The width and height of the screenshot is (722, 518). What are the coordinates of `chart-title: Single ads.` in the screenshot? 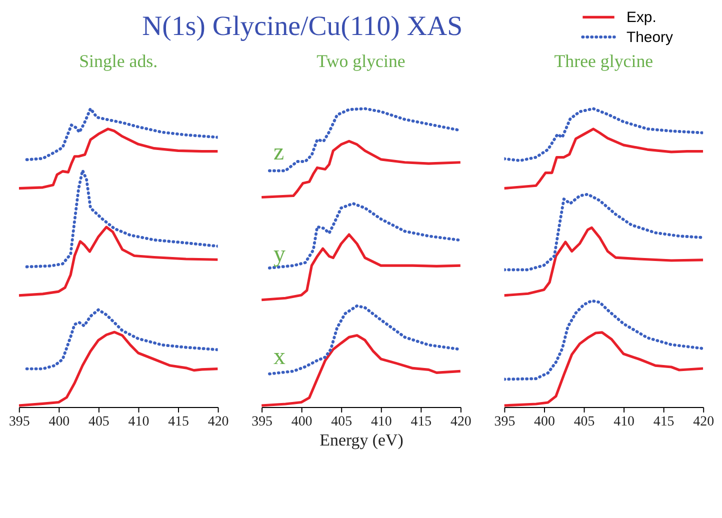 It's located at (118, 60).